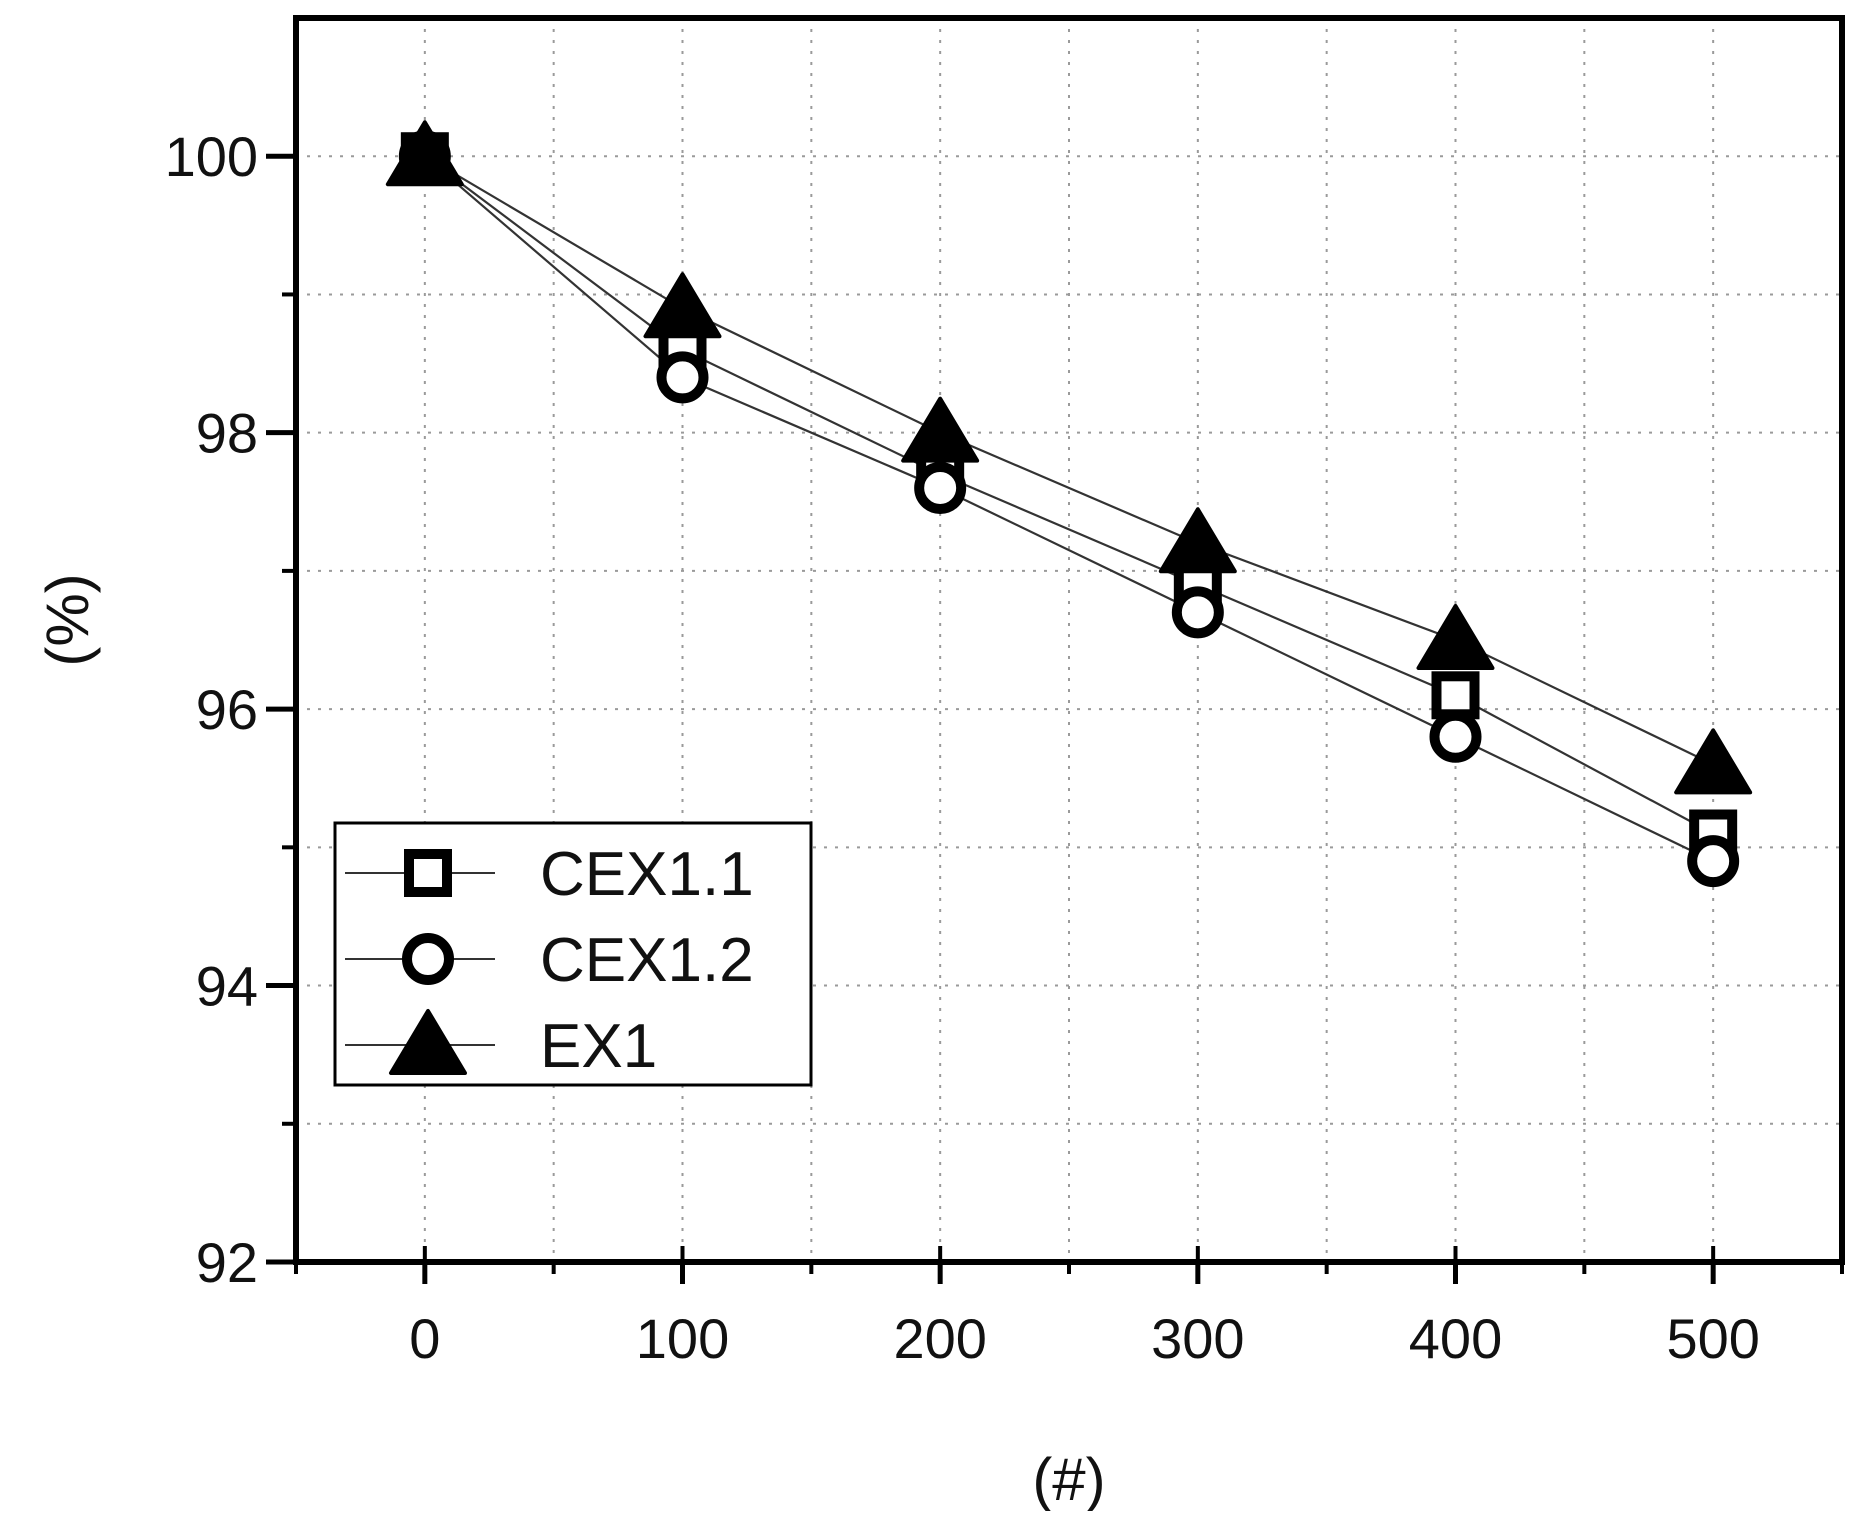 This screenshot has height=1516, width=1875. Describe the element at coordinates (227, 1262) in the screenshot. I see `y-tick-label: 92` at that location.